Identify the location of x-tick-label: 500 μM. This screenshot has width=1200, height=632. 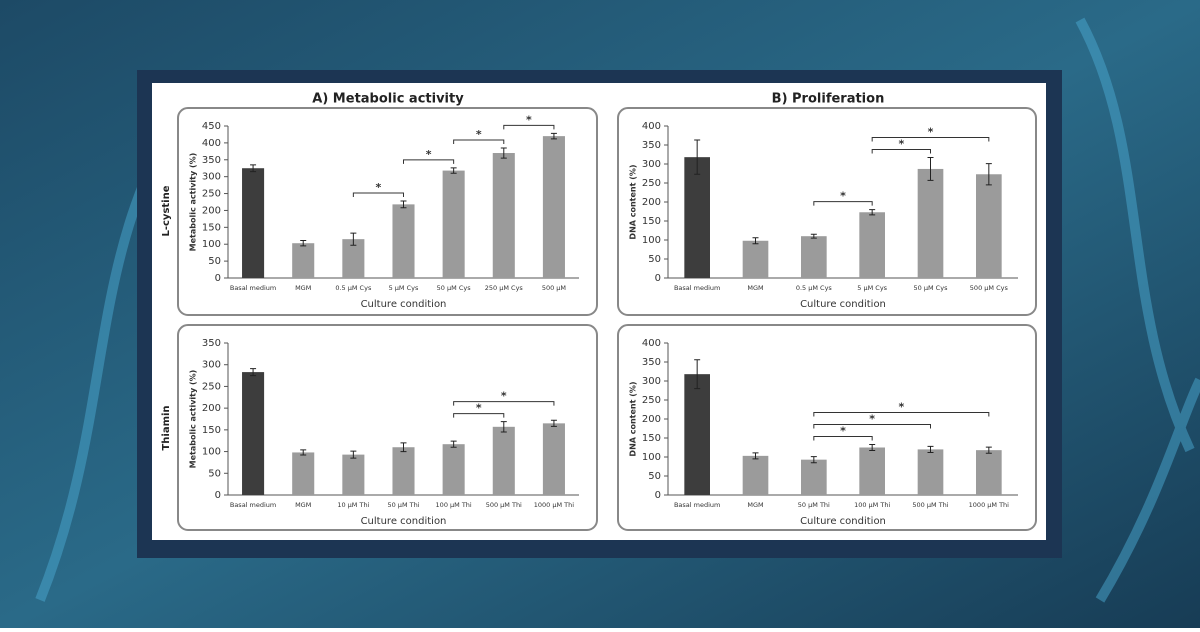
(554, 288).